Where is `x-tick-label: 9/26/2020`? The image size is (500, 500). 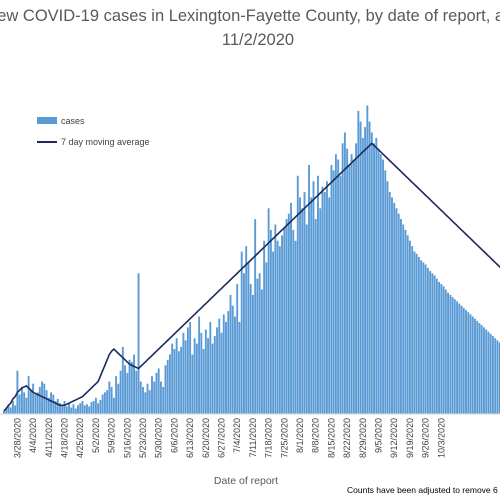
x-tick-label: 9/26/2020 is located at coordinates (426, 438).